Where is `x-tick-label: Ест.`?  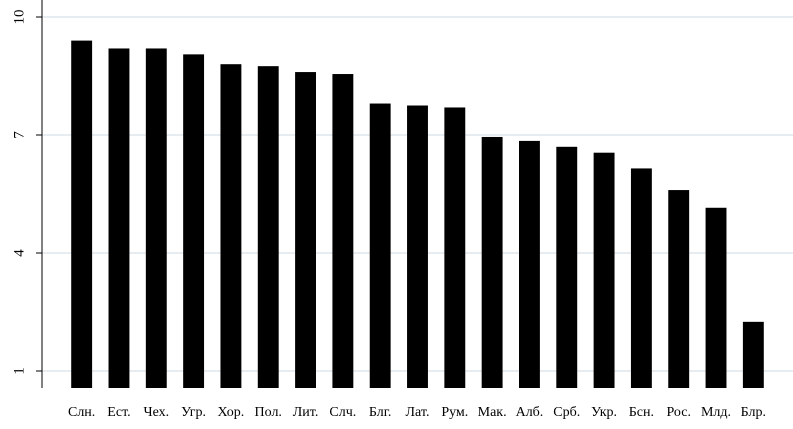
x-tick-label: Ест. is located at coordinates (118, 412).